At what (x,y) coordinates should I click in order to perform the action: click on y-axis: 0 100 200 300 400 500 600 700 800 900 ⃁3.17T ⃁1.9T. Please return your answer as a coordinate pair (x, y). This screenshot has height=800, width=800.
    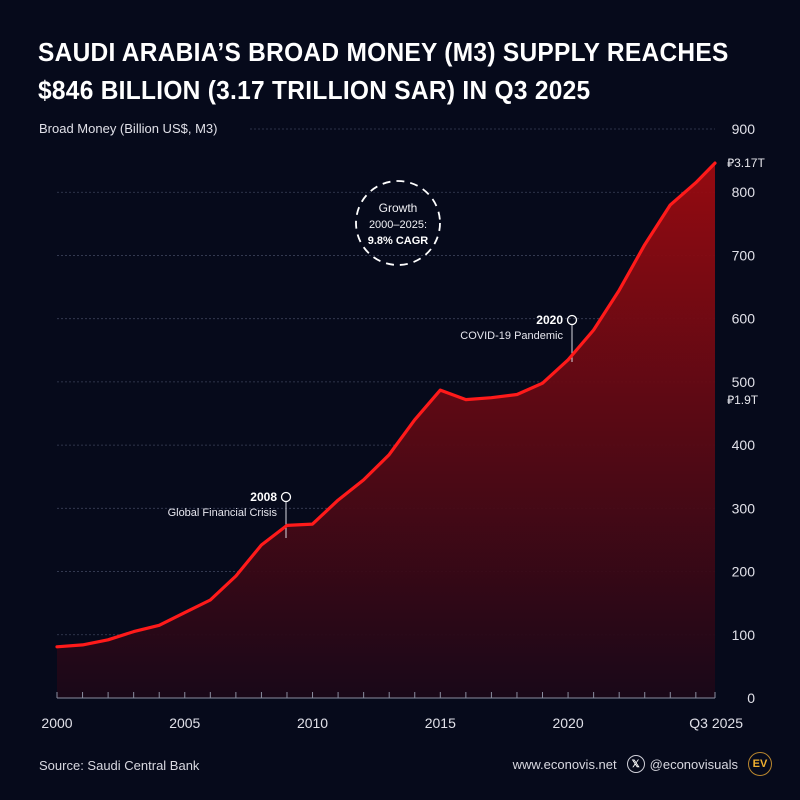
    Looking at the image, I should click on (746, 413).